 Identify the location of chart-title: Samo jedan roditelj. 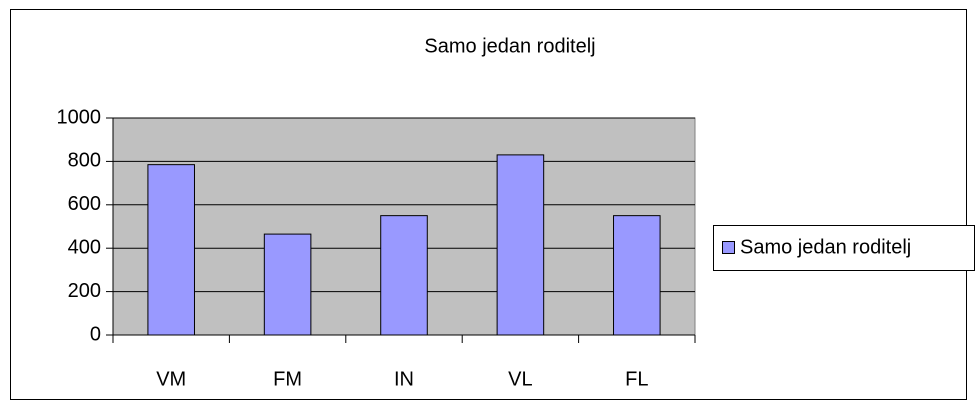
(509, 46).